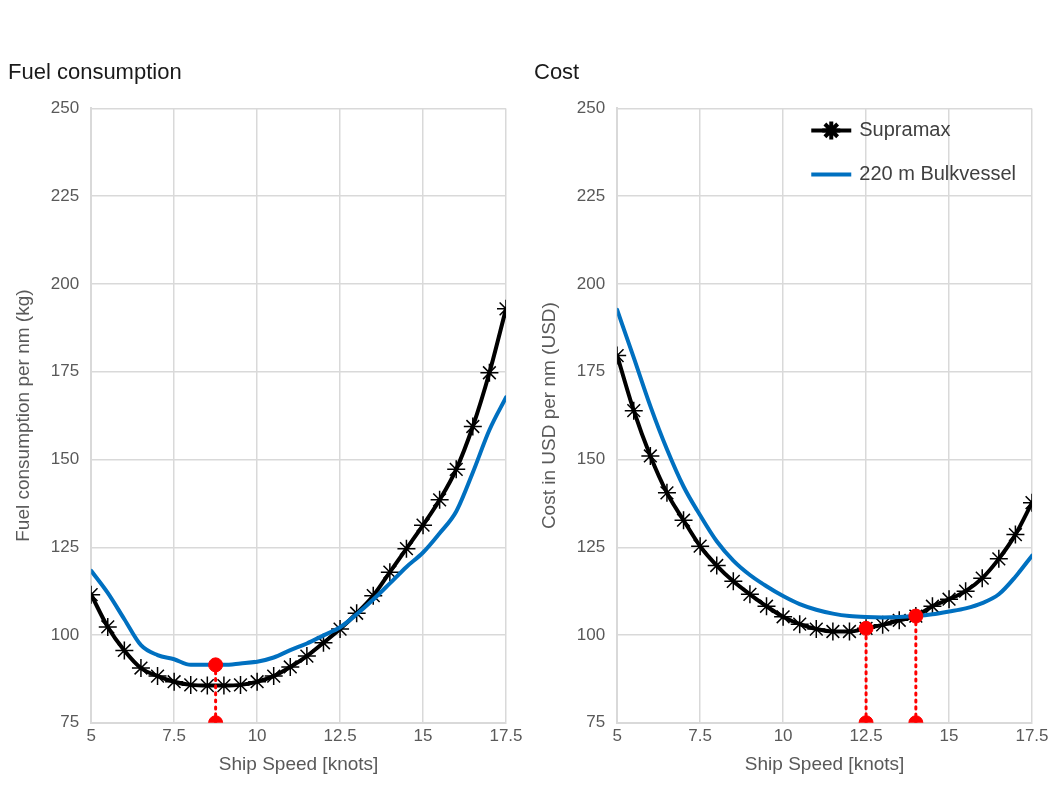 The height and width of the screenshot is (786, 1053). What do you see at coordinates (938, 172) in the screenshot?
I see `legend-label: 220 m Bulkvessel` at bounding box center [938, 172].